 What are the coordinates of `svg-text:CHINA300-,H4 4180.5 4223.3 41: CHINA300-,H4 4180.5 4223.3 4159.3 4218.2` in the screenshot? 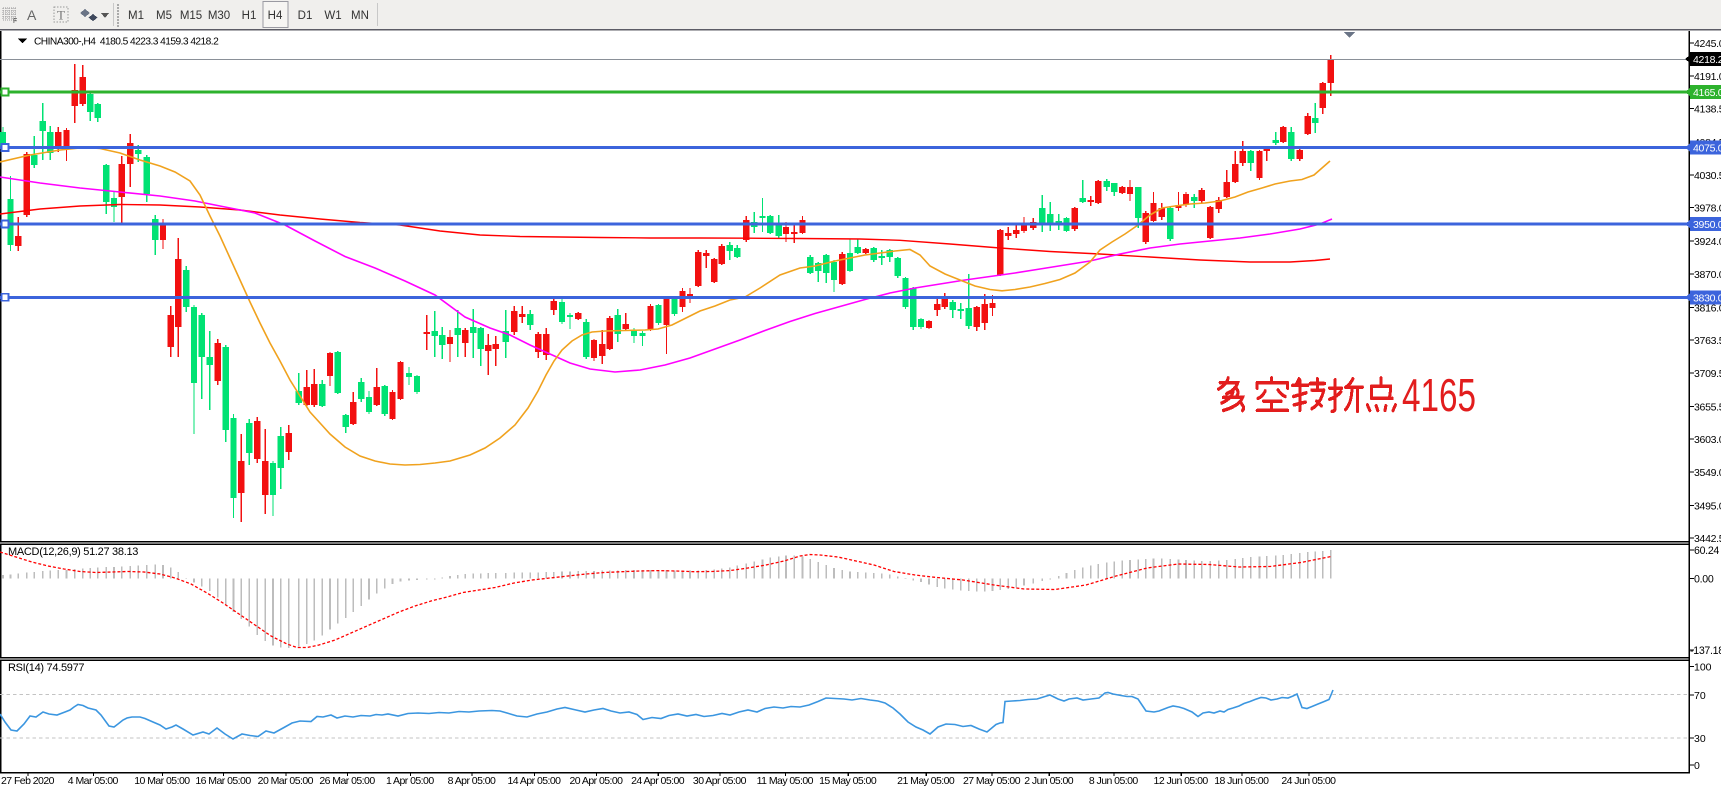 It's located at (126, 42).